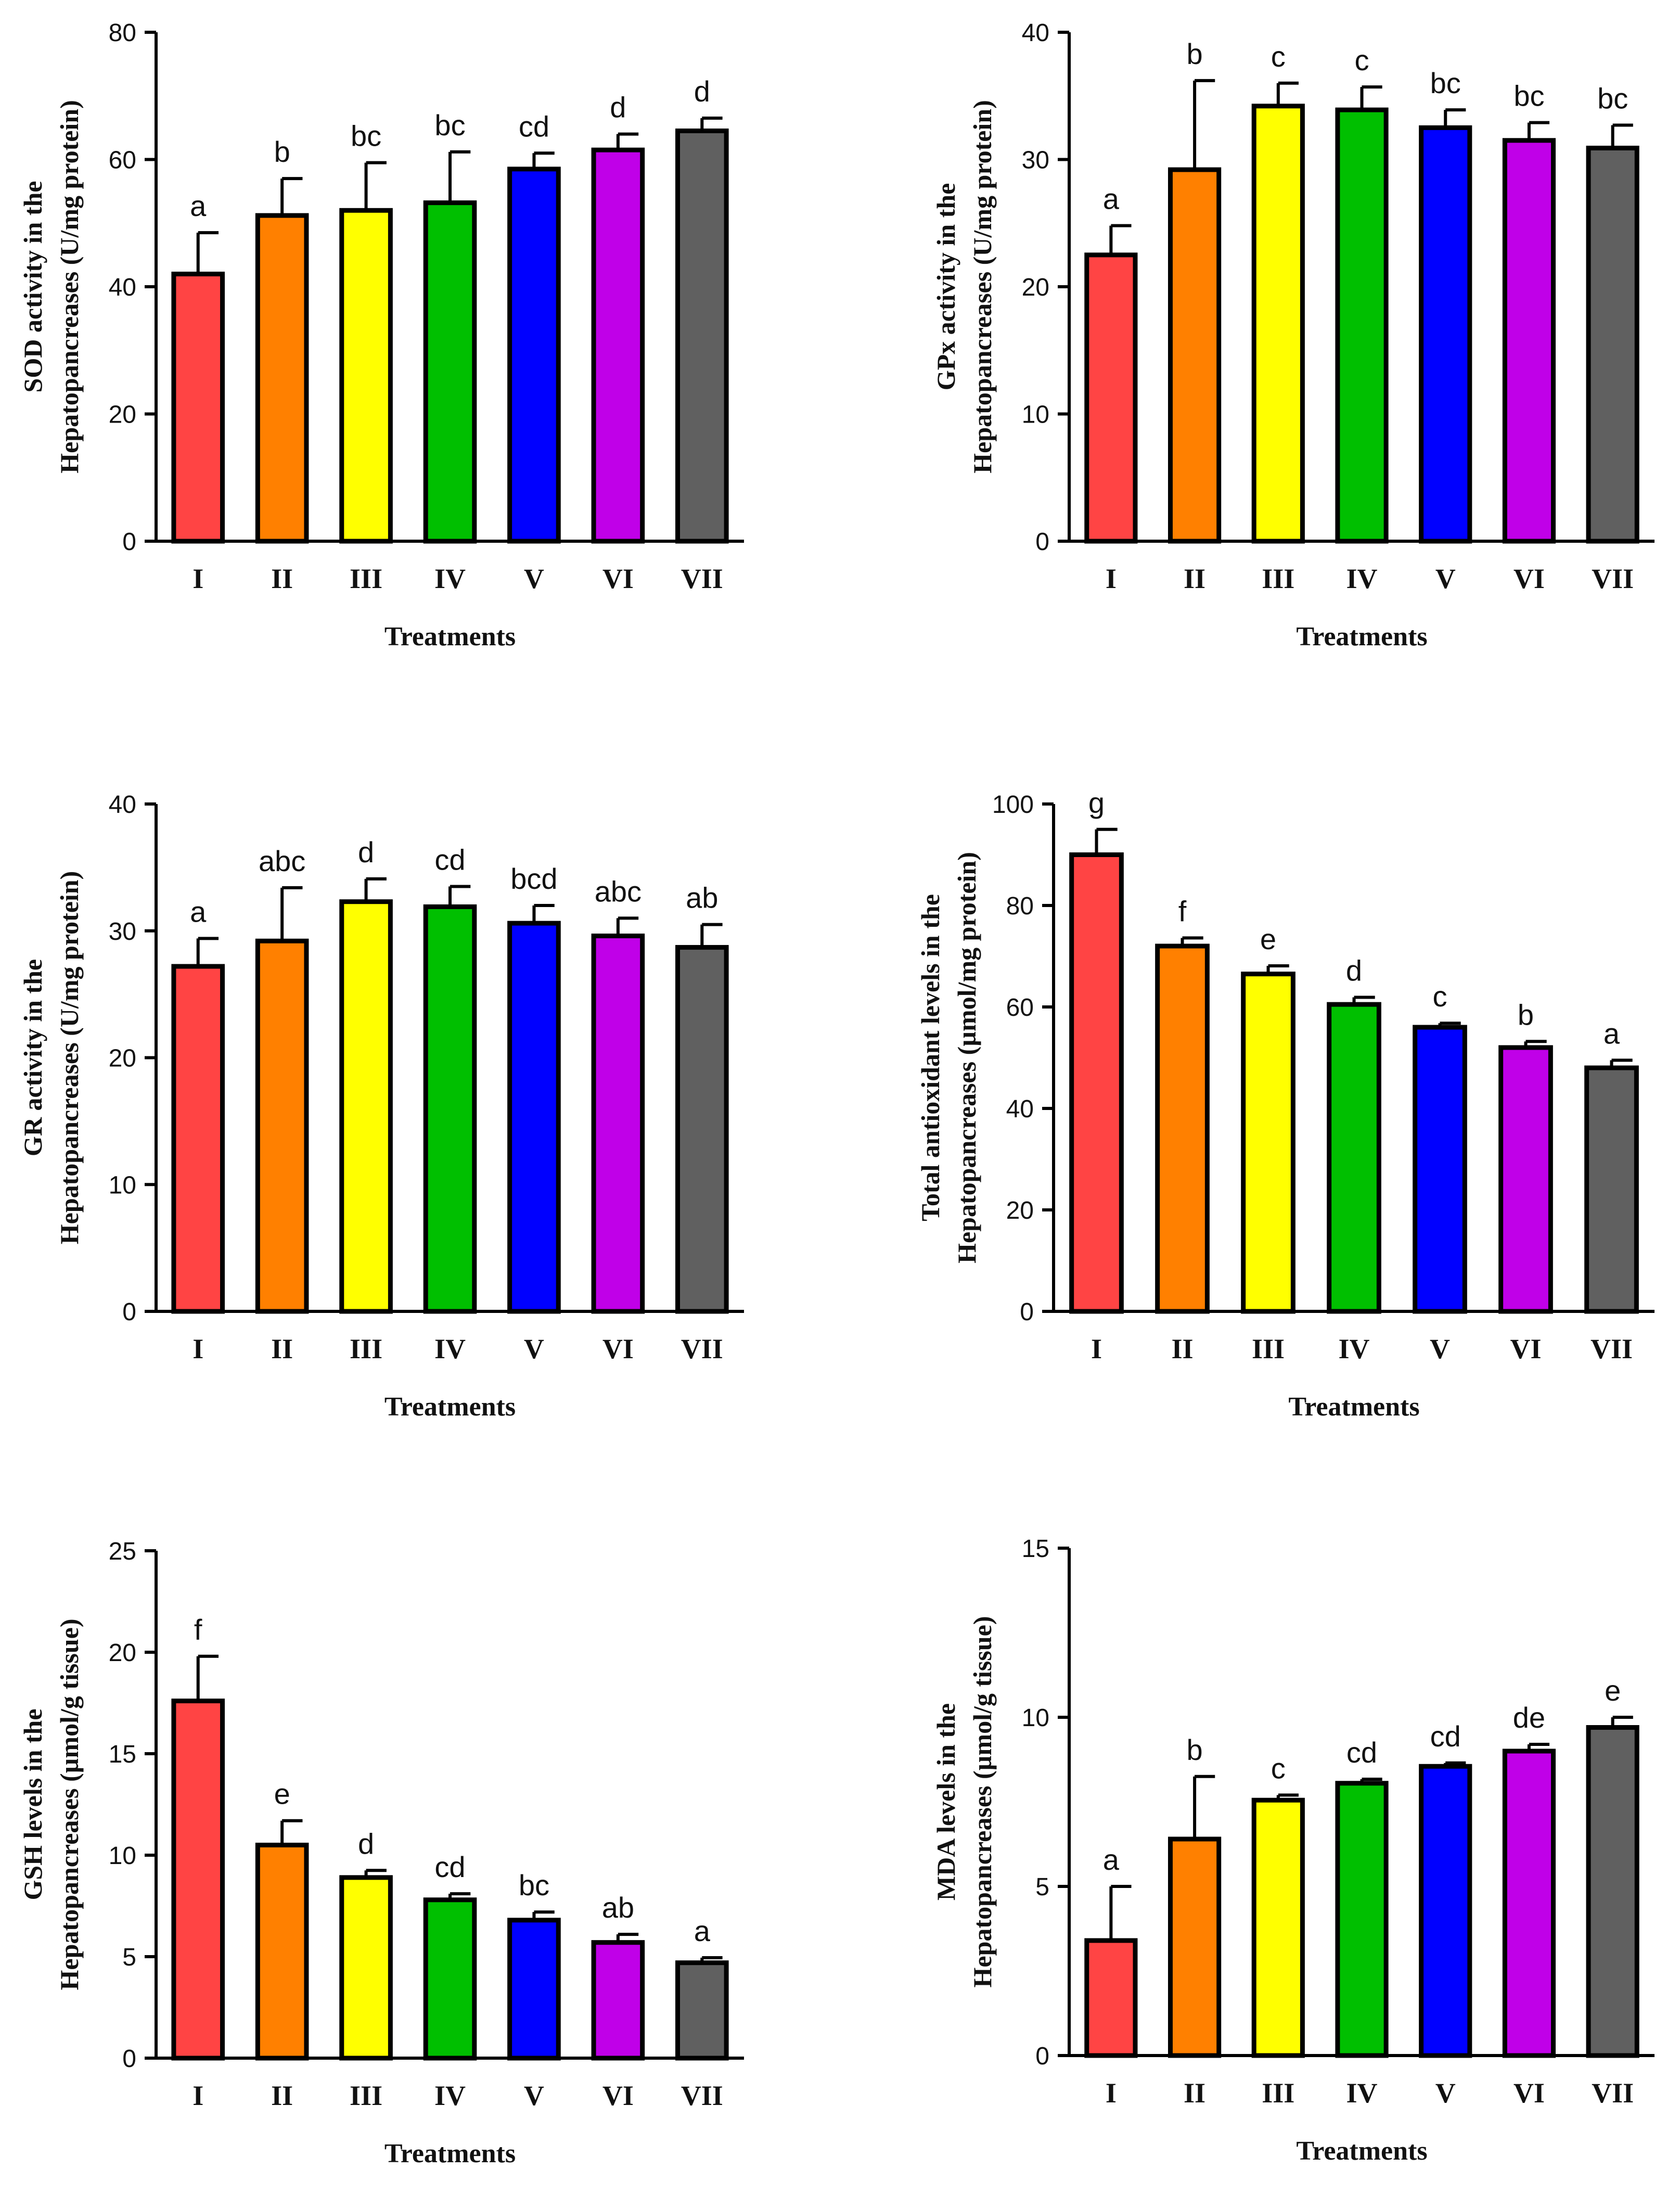 Image resolution: width=1680 pixels, height=2195 pixels. What do you see at coordinates (1036, 33) in the screenshot?
I see `panel2-y-tick-label-40: 40` at bounding box center [1036, 33].